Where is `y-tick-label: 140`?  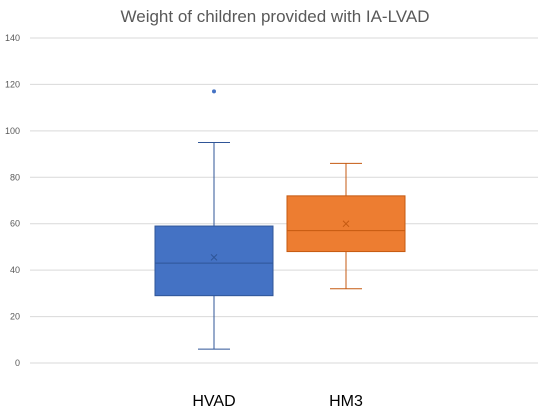 y-tick-label: 140 is located at coordinates (12, 38).